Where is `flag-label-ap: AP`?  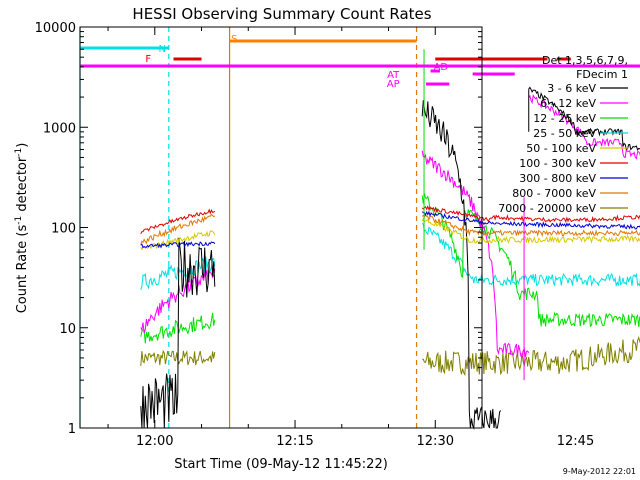
flag-label-ap: AP is located at coordinates (393, 84).